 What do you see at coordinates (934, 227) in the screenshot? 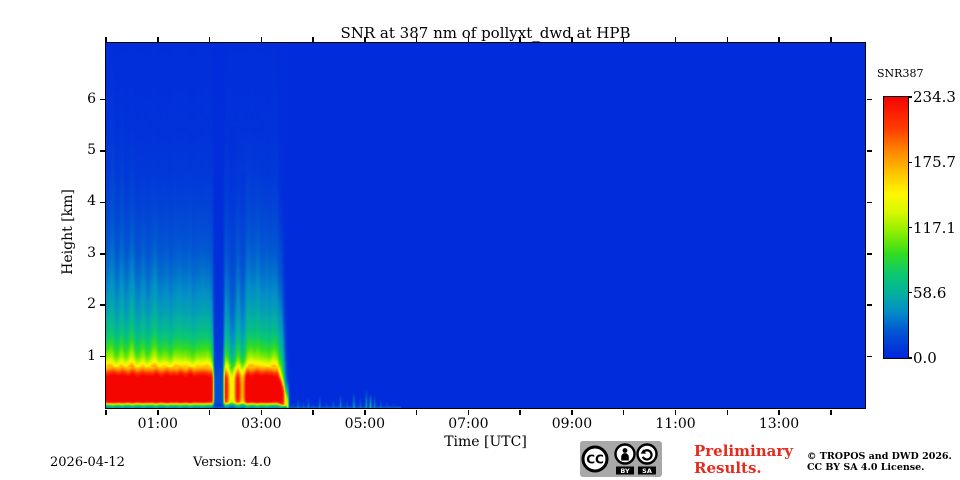
I see `colorbar-tick-label: 117.1` at bounding box center [934, 227].